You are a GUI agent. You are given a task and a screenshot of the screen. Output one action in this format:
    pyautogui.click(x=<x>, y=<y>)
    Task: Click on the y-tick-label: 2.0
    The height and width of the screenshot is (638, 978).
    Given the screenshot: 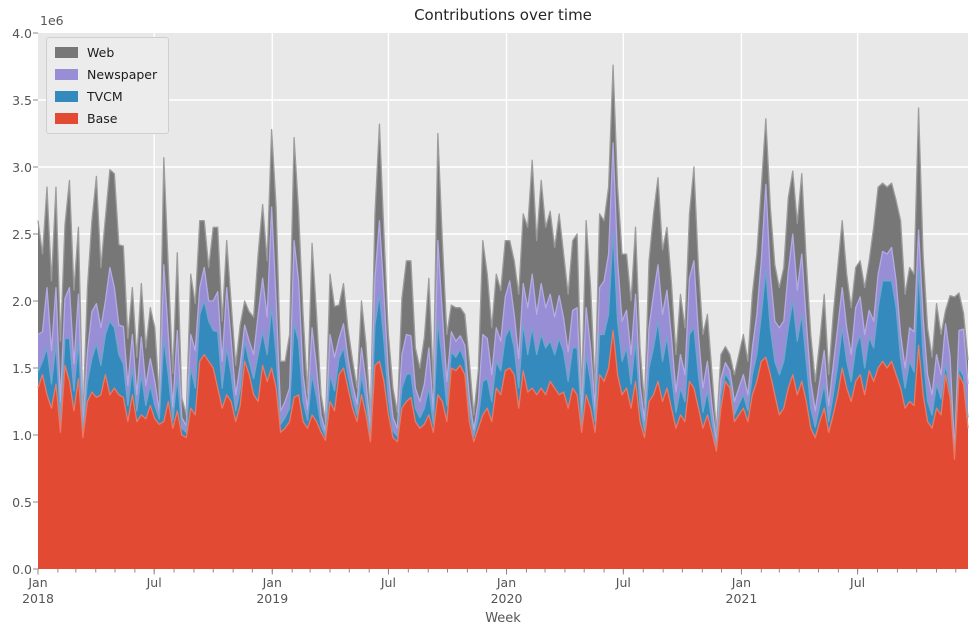 What is the action you would take?
    pyautogui.click(x=22, y=301)
    